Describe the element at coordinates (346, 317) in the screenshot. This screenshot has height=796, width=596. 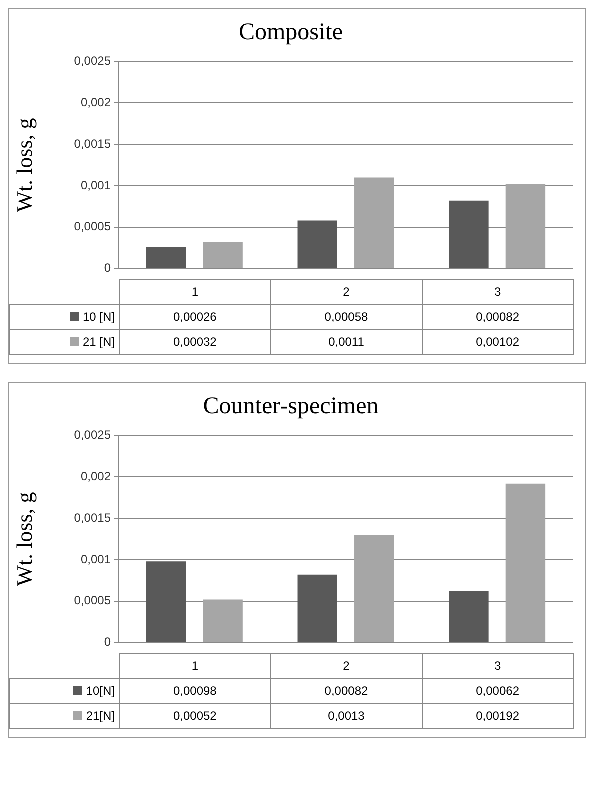
I see `data-label: 0,00058` at that location.